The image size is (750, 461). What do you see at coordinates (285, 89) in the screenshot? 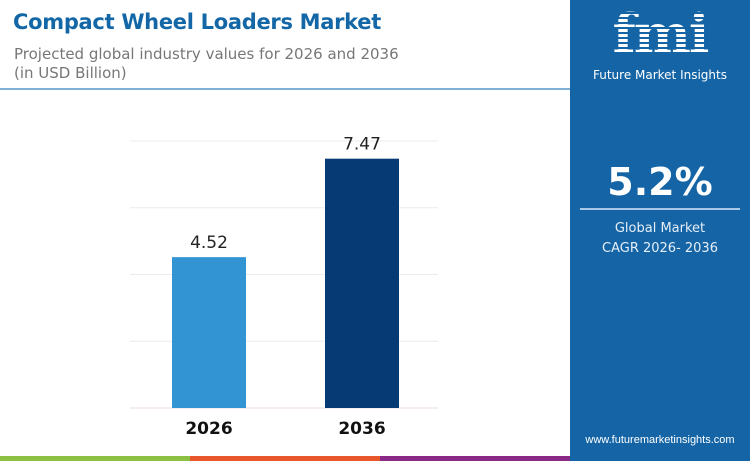
I see `header-divider` at bounding box center [285, 89].